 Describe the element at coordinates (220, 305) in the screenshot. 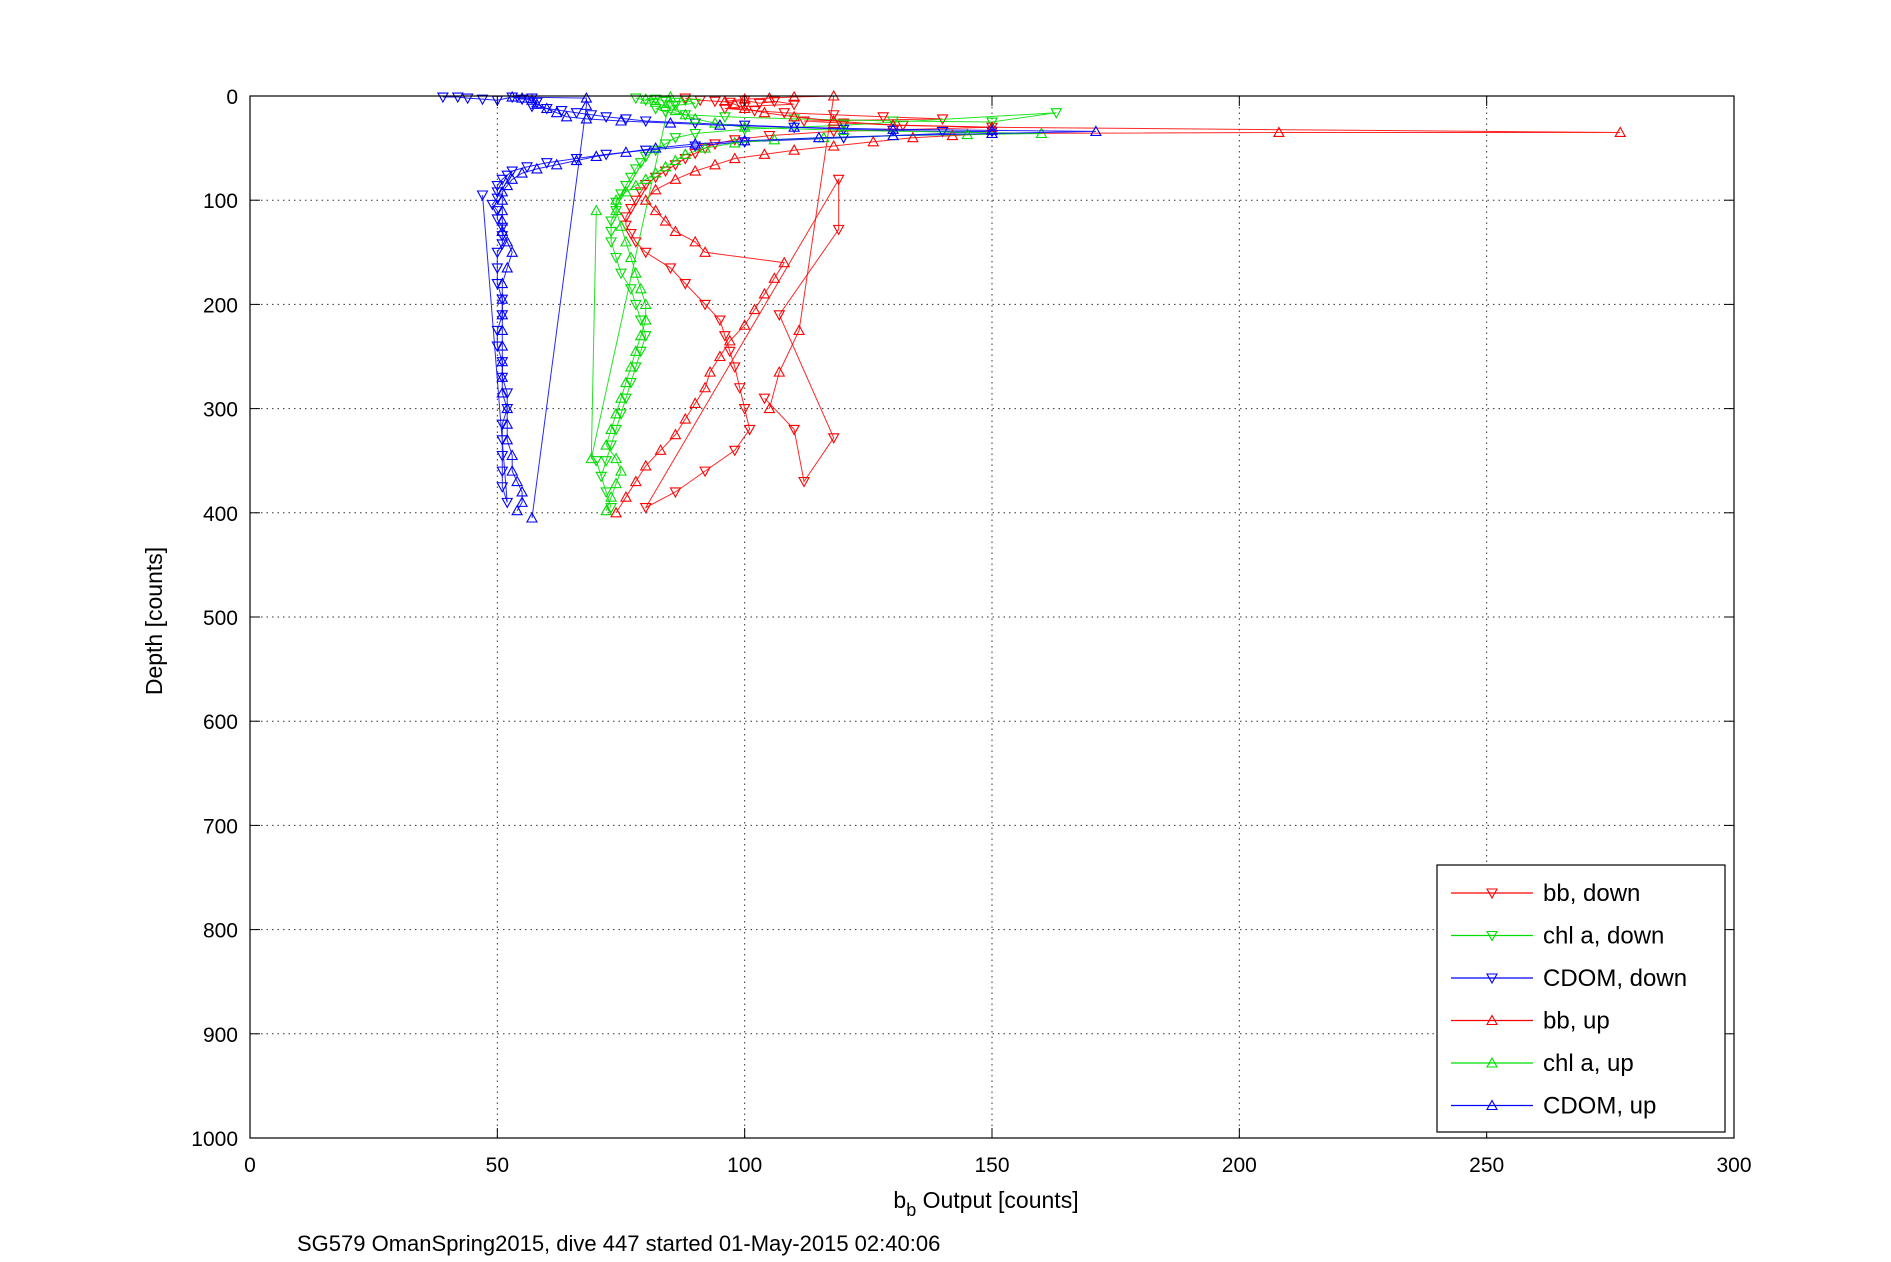

I see `y-tick-label: 200` at that location.